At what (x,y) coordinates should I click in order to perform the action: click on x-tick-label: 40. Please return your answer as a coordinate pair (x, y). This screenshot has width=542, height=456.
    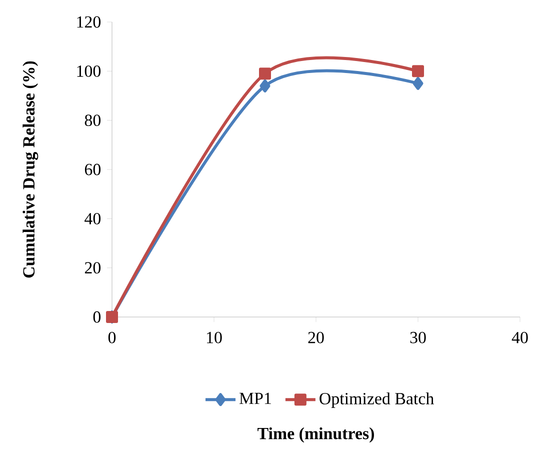
    Looking at the image, I should click on (520, 338).